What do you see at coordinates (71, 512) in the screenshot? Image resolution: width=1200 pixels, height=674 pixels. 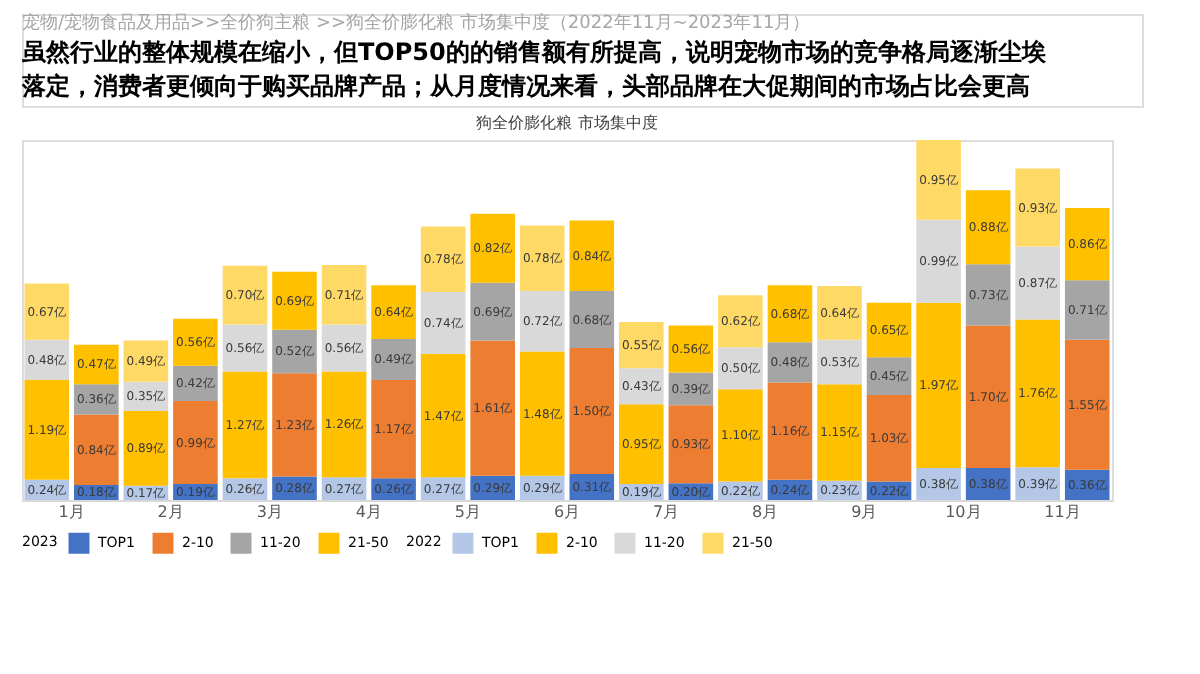 I see `x-tick-label: 1月` at bounding box center [71, 512].